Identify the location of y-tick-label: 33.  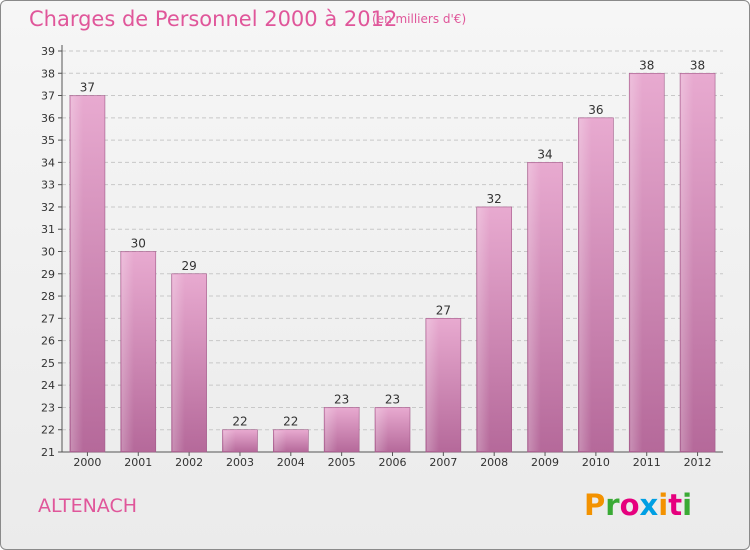
(48, 185).